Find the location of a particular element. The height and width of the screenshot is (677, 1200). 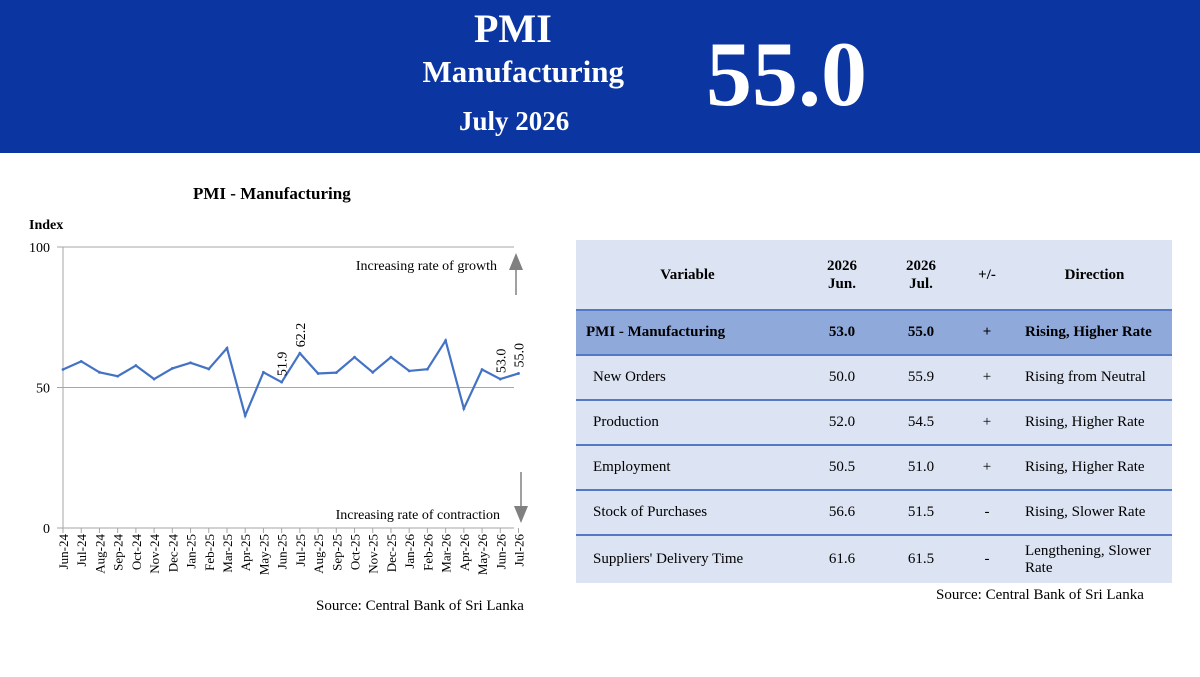

x-tick-label: Dec-24 is located at coordinates (172, 553).